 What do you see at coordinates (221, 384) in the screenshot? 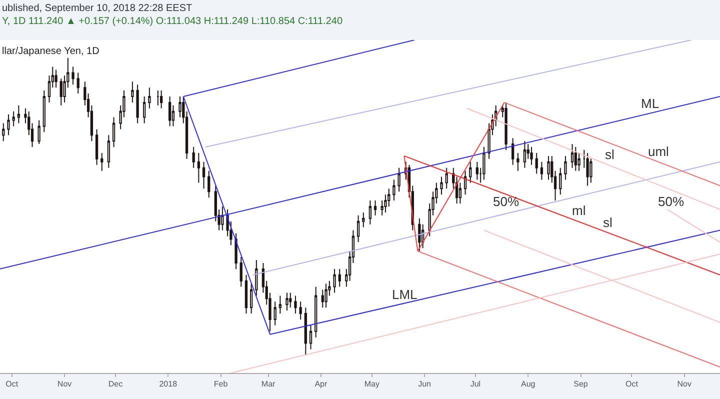
I see `x-tick-label: Feb` at bounding box center [221, 384].